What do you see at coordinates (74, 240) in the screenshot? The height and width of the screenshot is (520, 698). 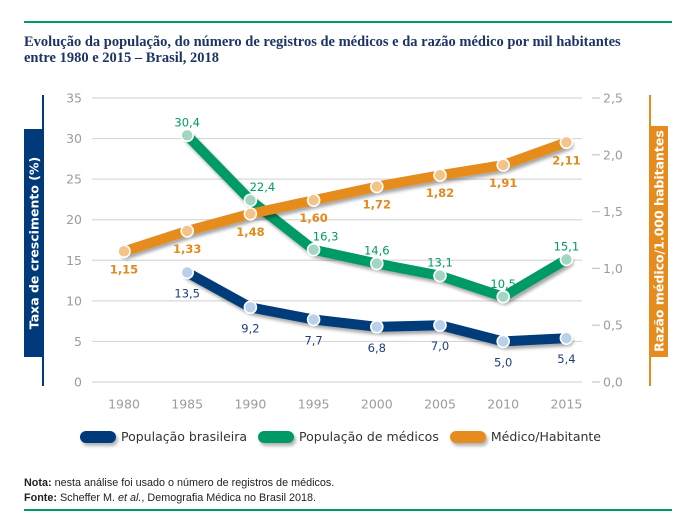 I see `left-axis: 0 5 10 15 20 25 30 35` at bounding box center [74, 240].